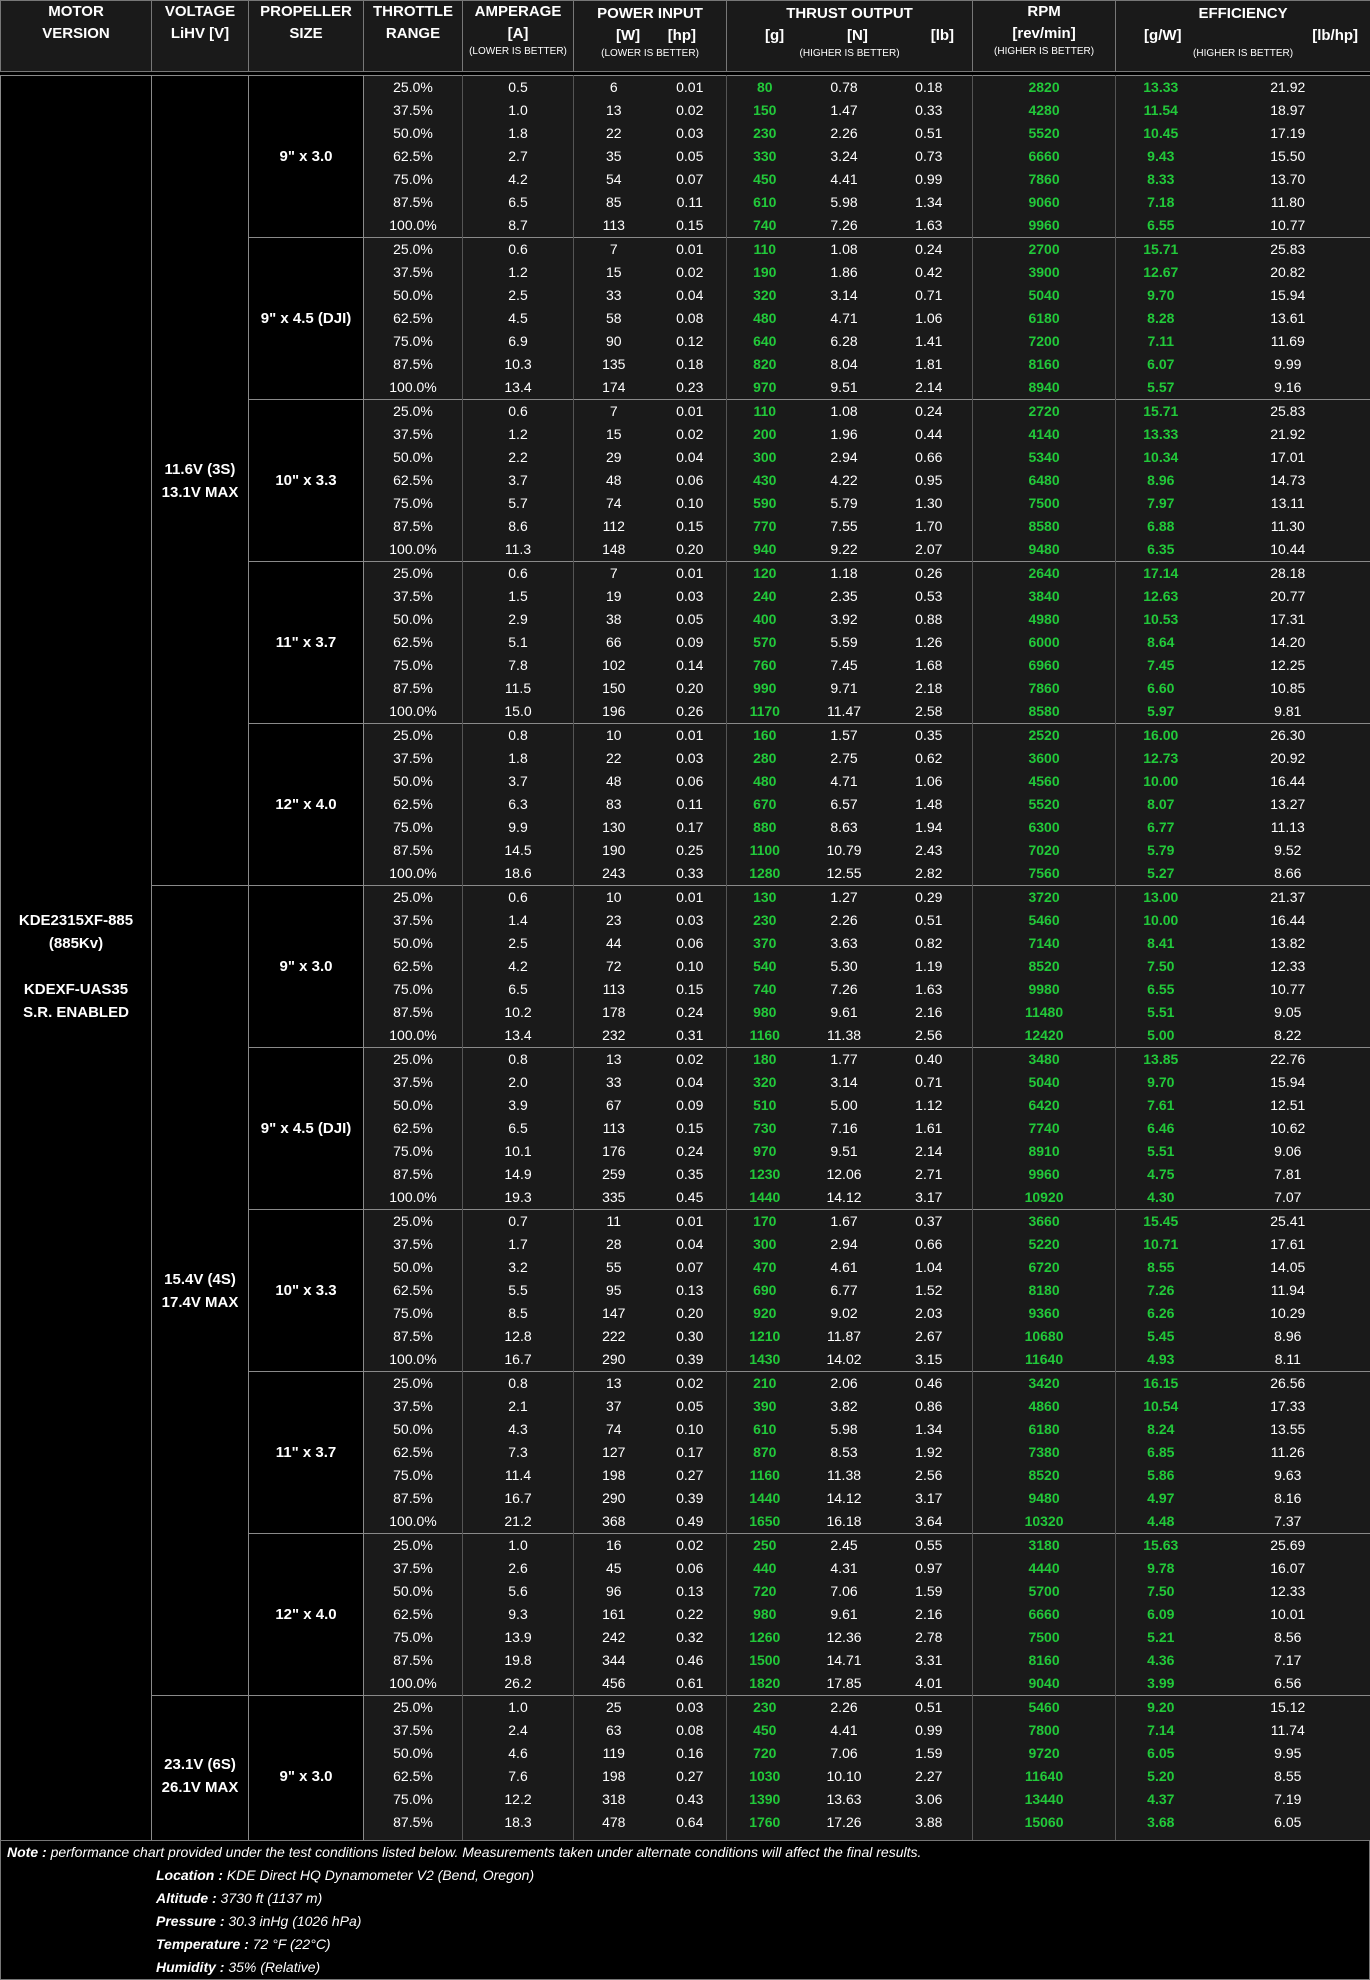 The height and width of the screenshot is (1980, 1370). I want to click on power-hp-cell: 0.35, so click(690, 1174).